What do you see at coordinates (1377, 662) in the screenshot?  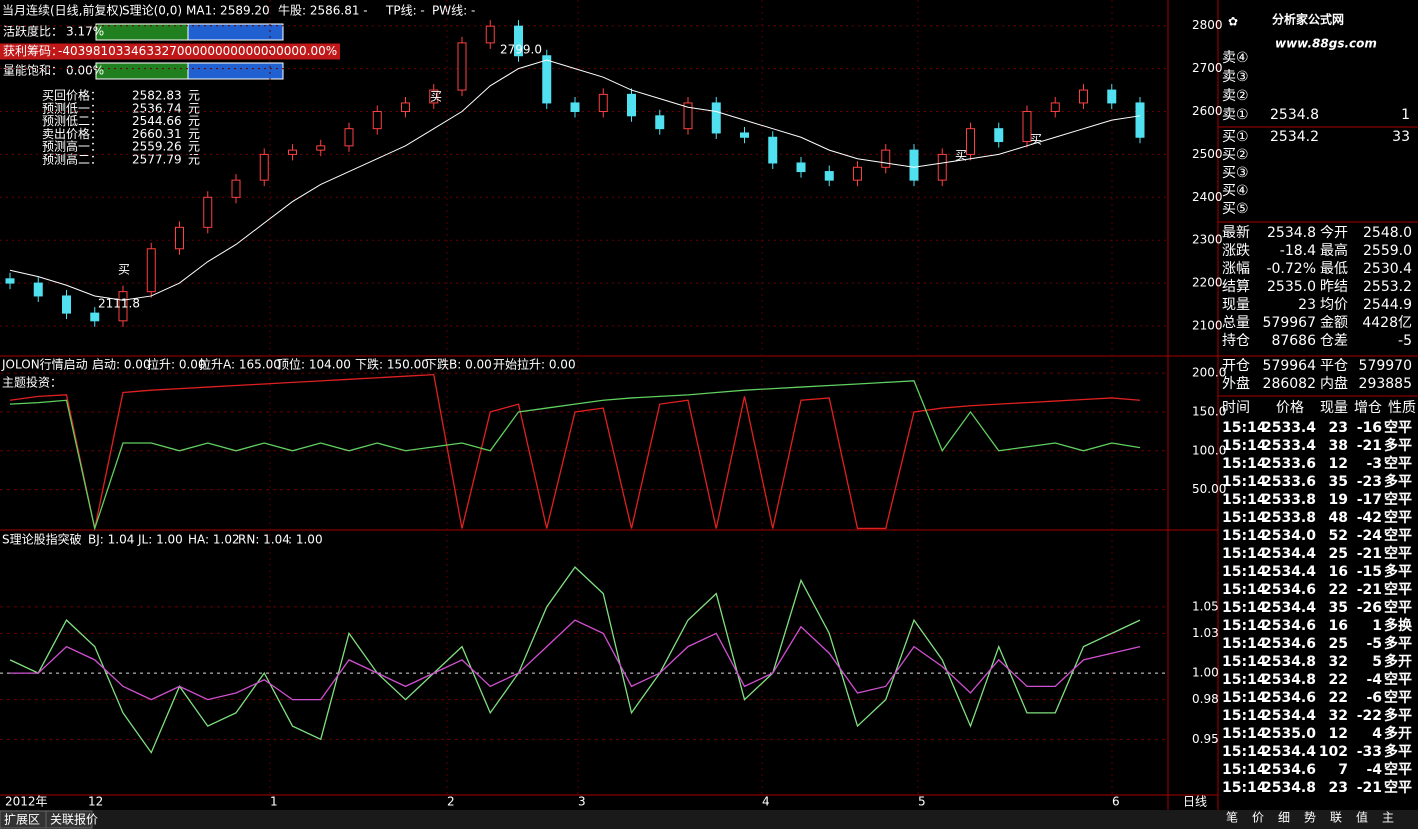 I see `trade-cell: 5` at bounding box center [1377, 662].